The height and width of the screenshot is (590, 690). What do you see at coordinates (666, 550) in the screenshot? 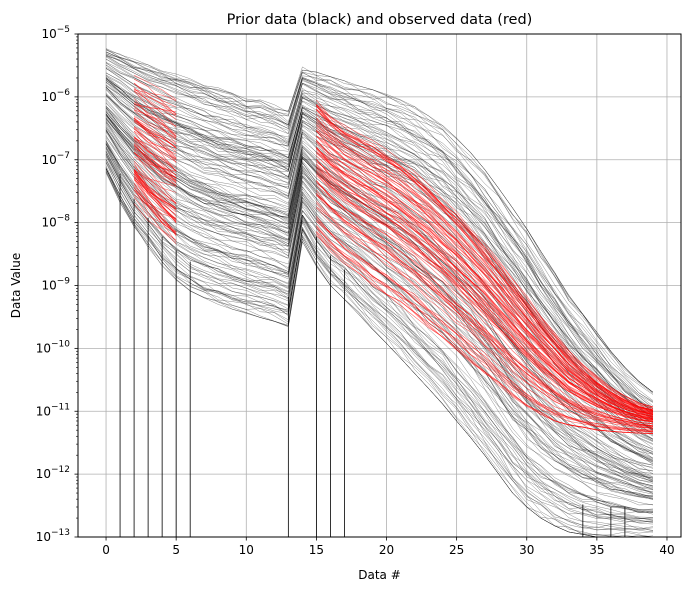
I see `x-tick-label: 40` at bounding box center [666, 550].